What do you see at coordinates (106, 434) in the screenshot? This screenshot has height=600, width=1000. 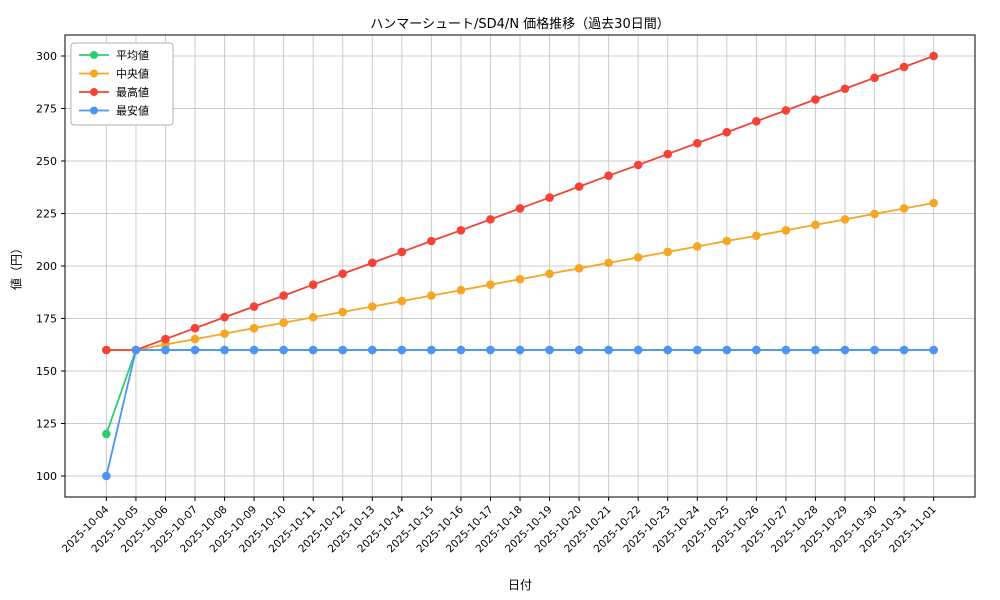 I see `series-average-marker` at bounding box center [106, 434].